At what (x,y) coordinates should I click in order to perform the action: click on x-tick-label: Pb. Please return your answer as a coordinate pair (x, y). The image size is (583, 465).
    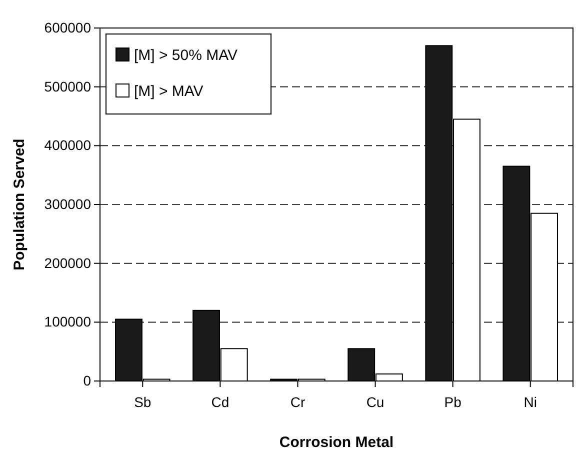
    Looking at the image, I should click on (453, 402).